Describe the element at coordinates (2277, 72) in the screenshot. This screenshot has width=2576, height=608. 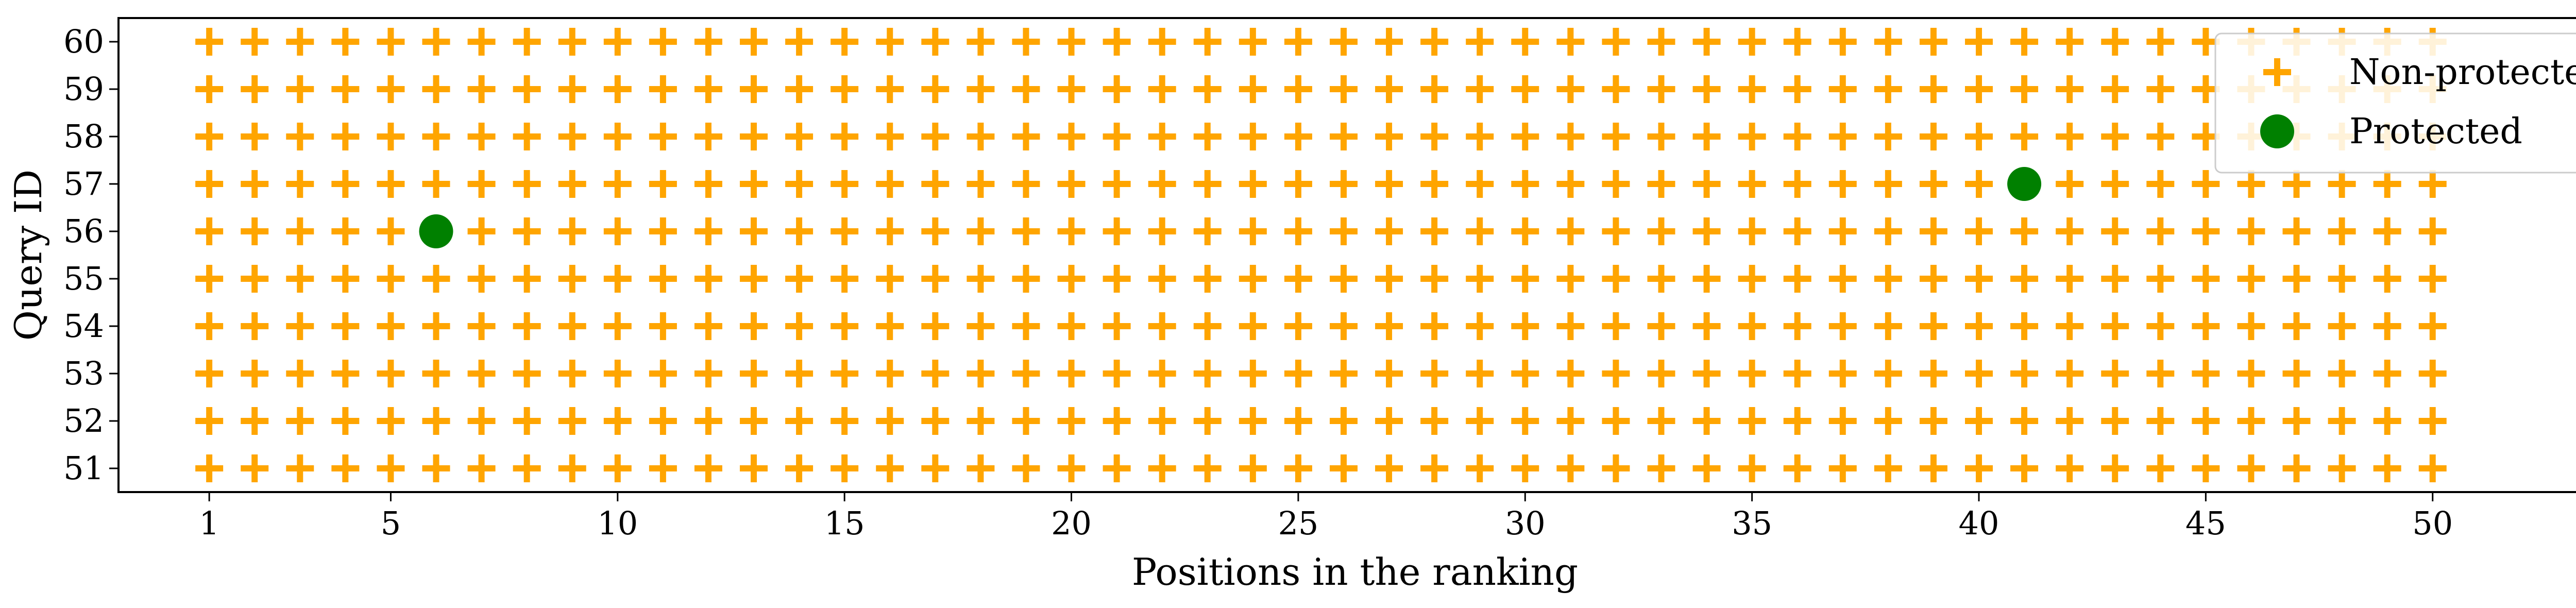
I see `legend-marker-non-protected` at that location.